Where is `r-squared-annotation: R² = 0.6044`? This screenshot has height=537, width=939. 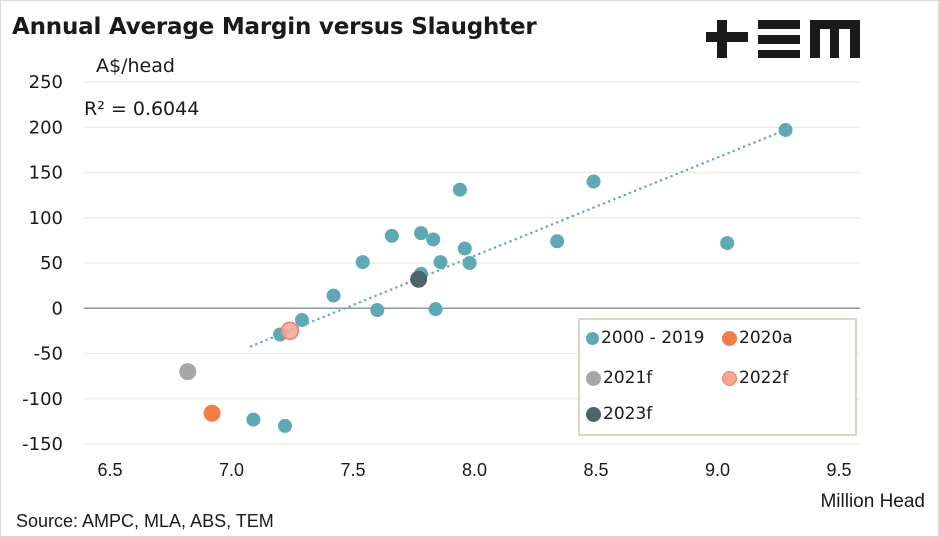
r-squared-annotation: R² = 0.6044 is located at coordinates (142, 109).